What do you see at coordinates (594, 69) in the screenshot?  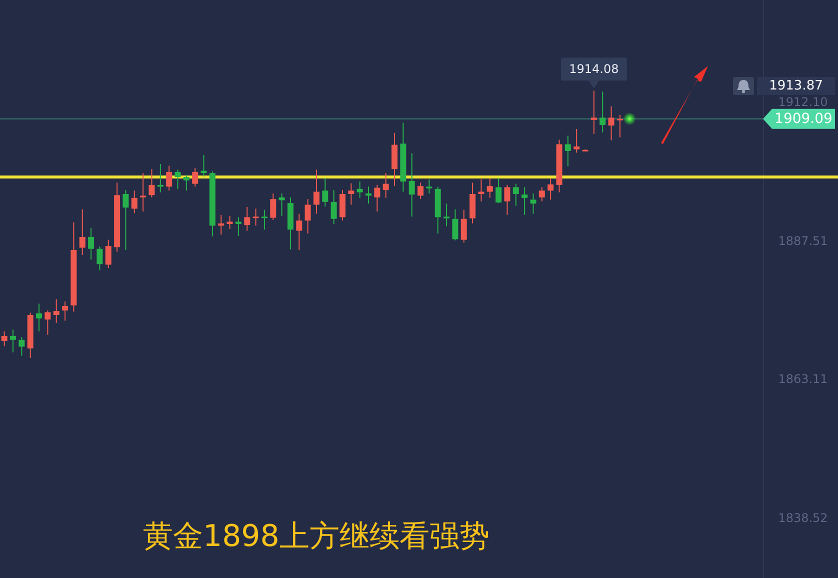 I see `annotation: 1914.08` at bounding box center [594, 69].